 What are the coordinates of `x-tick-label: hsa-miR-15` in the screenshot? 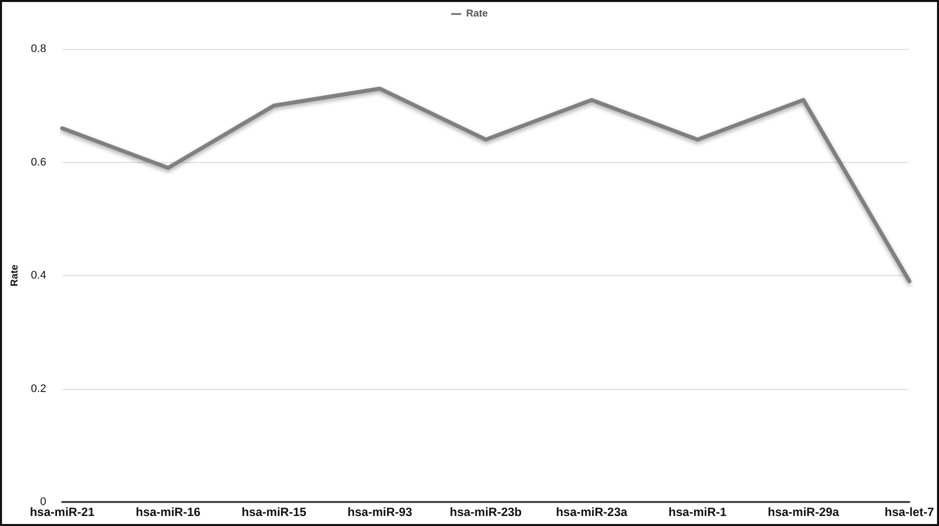 It's located at (274, 512).